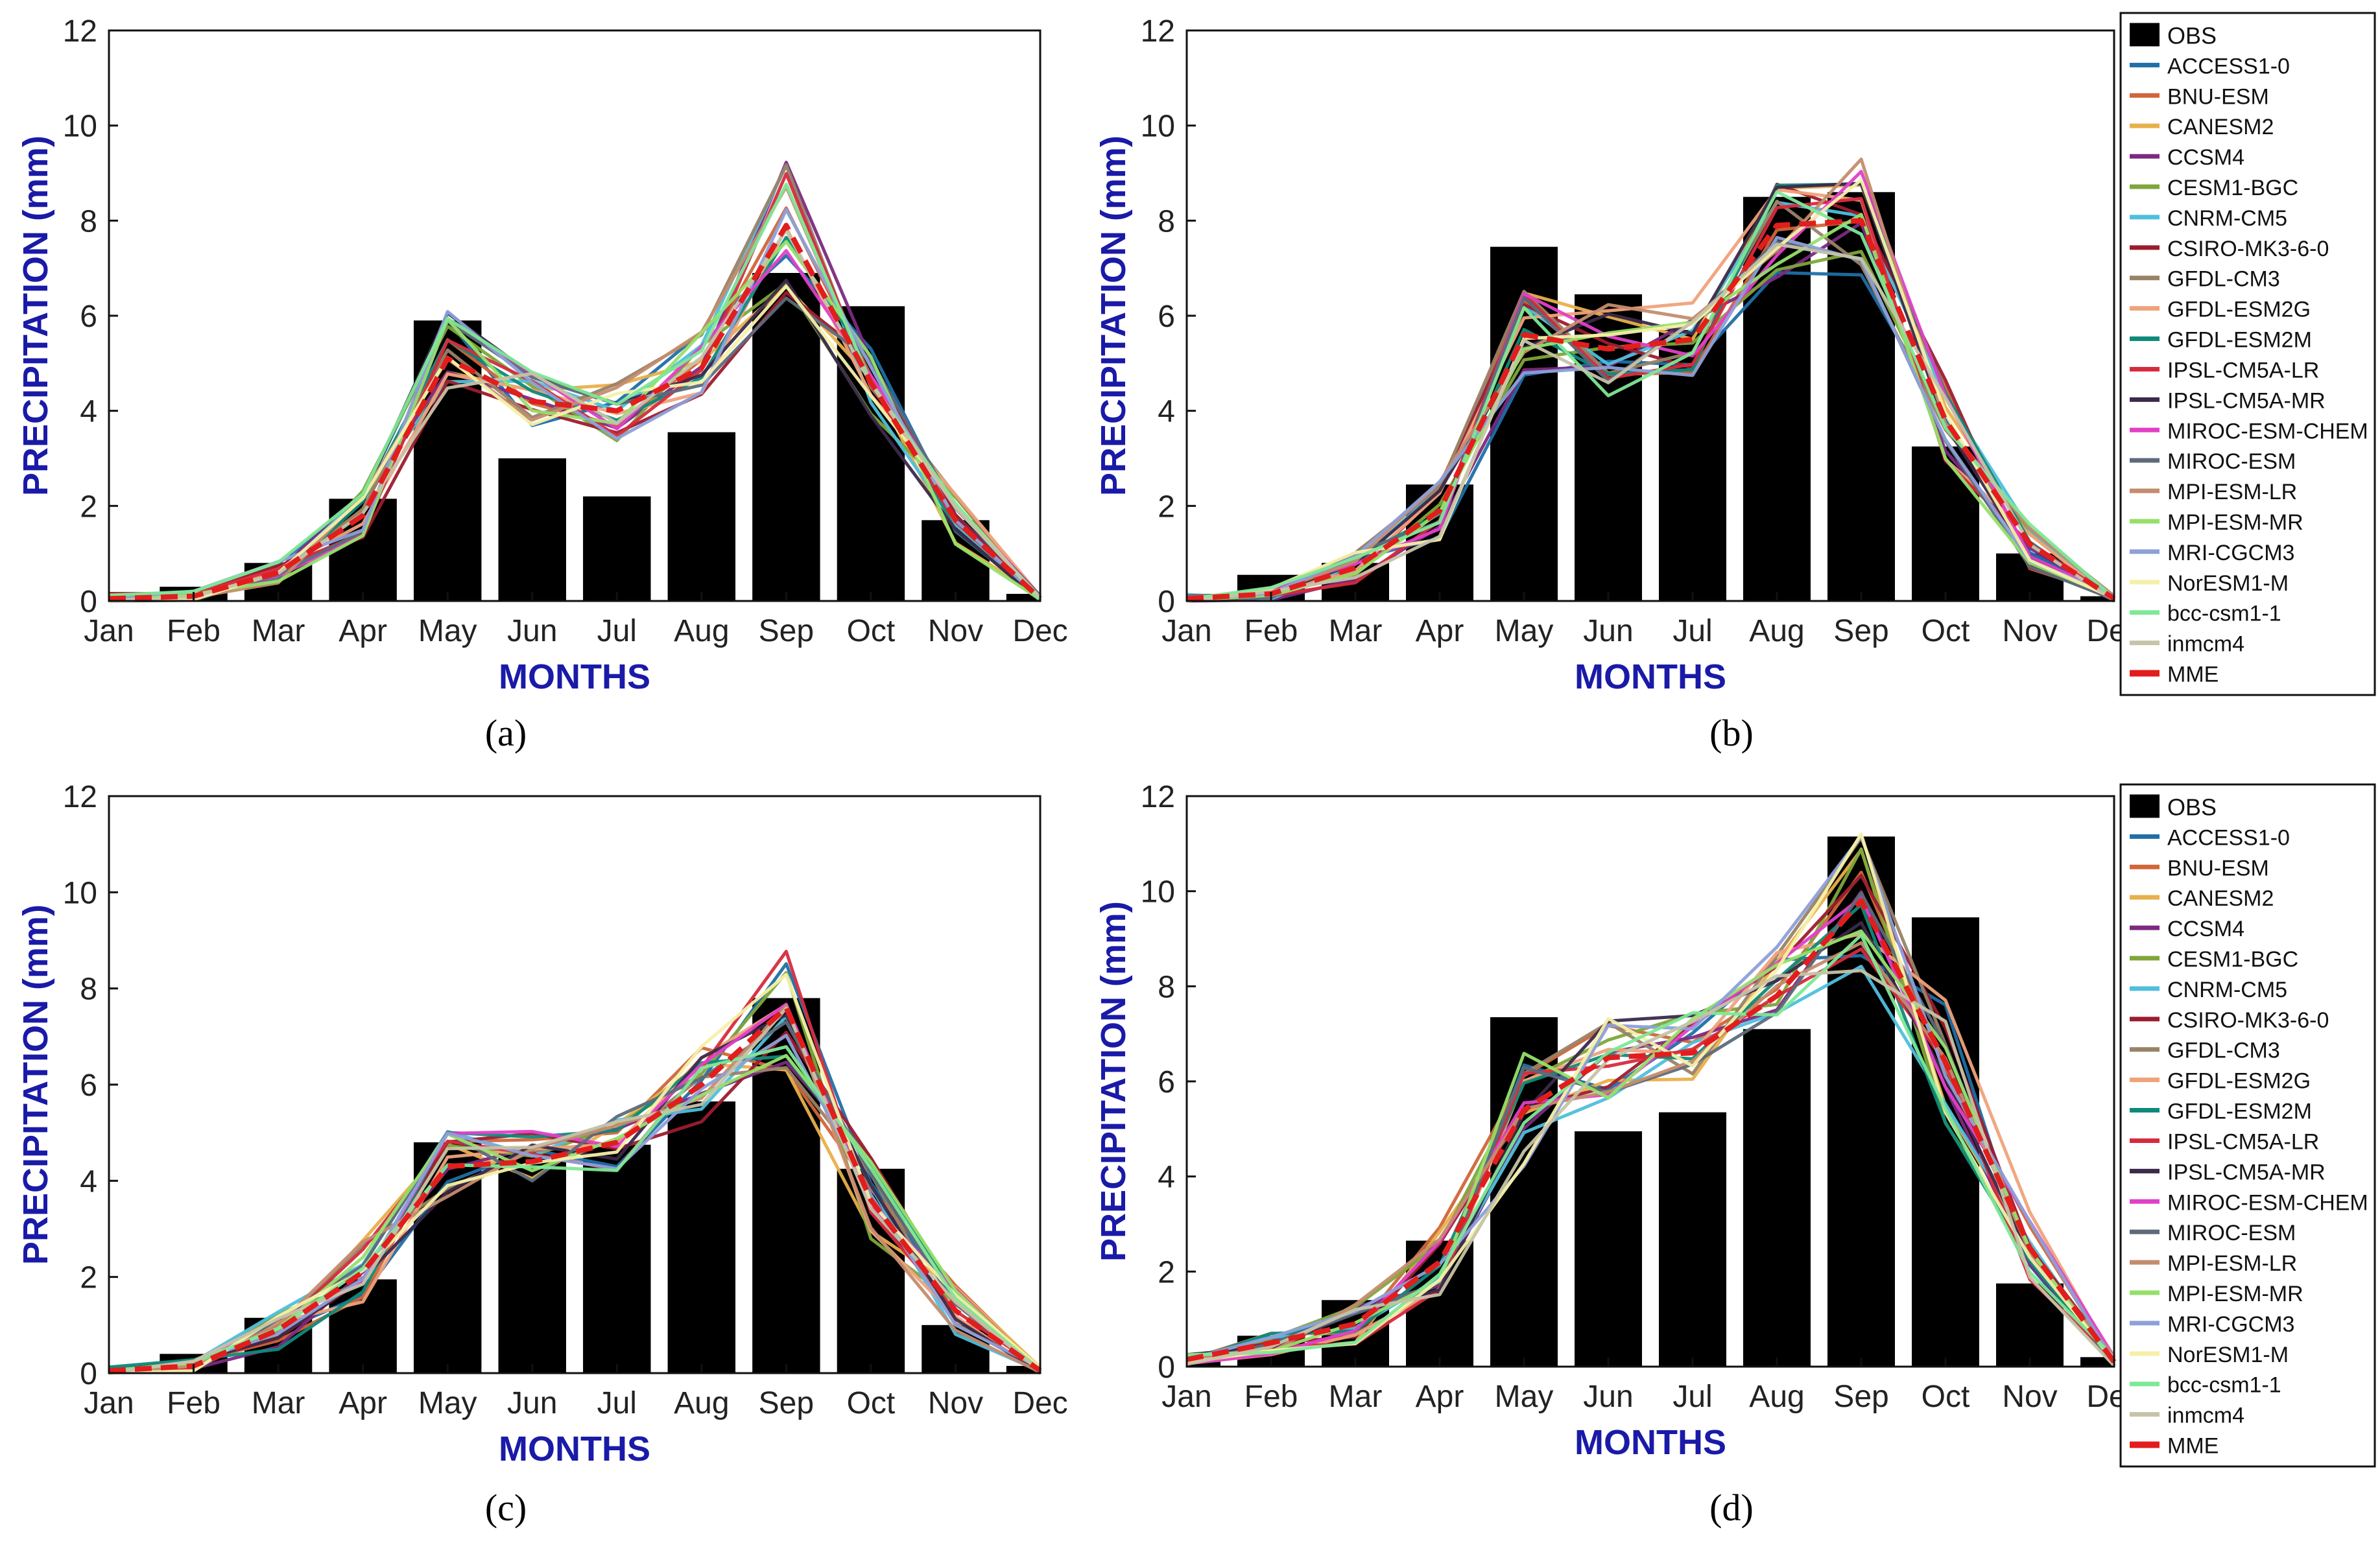 This screenshot has height=1554, width=2380. What do you see at coordinates (2192, 35) in the screenshot?
I see `legend-label-obs: OBS` at bounding box center [2192, 35].